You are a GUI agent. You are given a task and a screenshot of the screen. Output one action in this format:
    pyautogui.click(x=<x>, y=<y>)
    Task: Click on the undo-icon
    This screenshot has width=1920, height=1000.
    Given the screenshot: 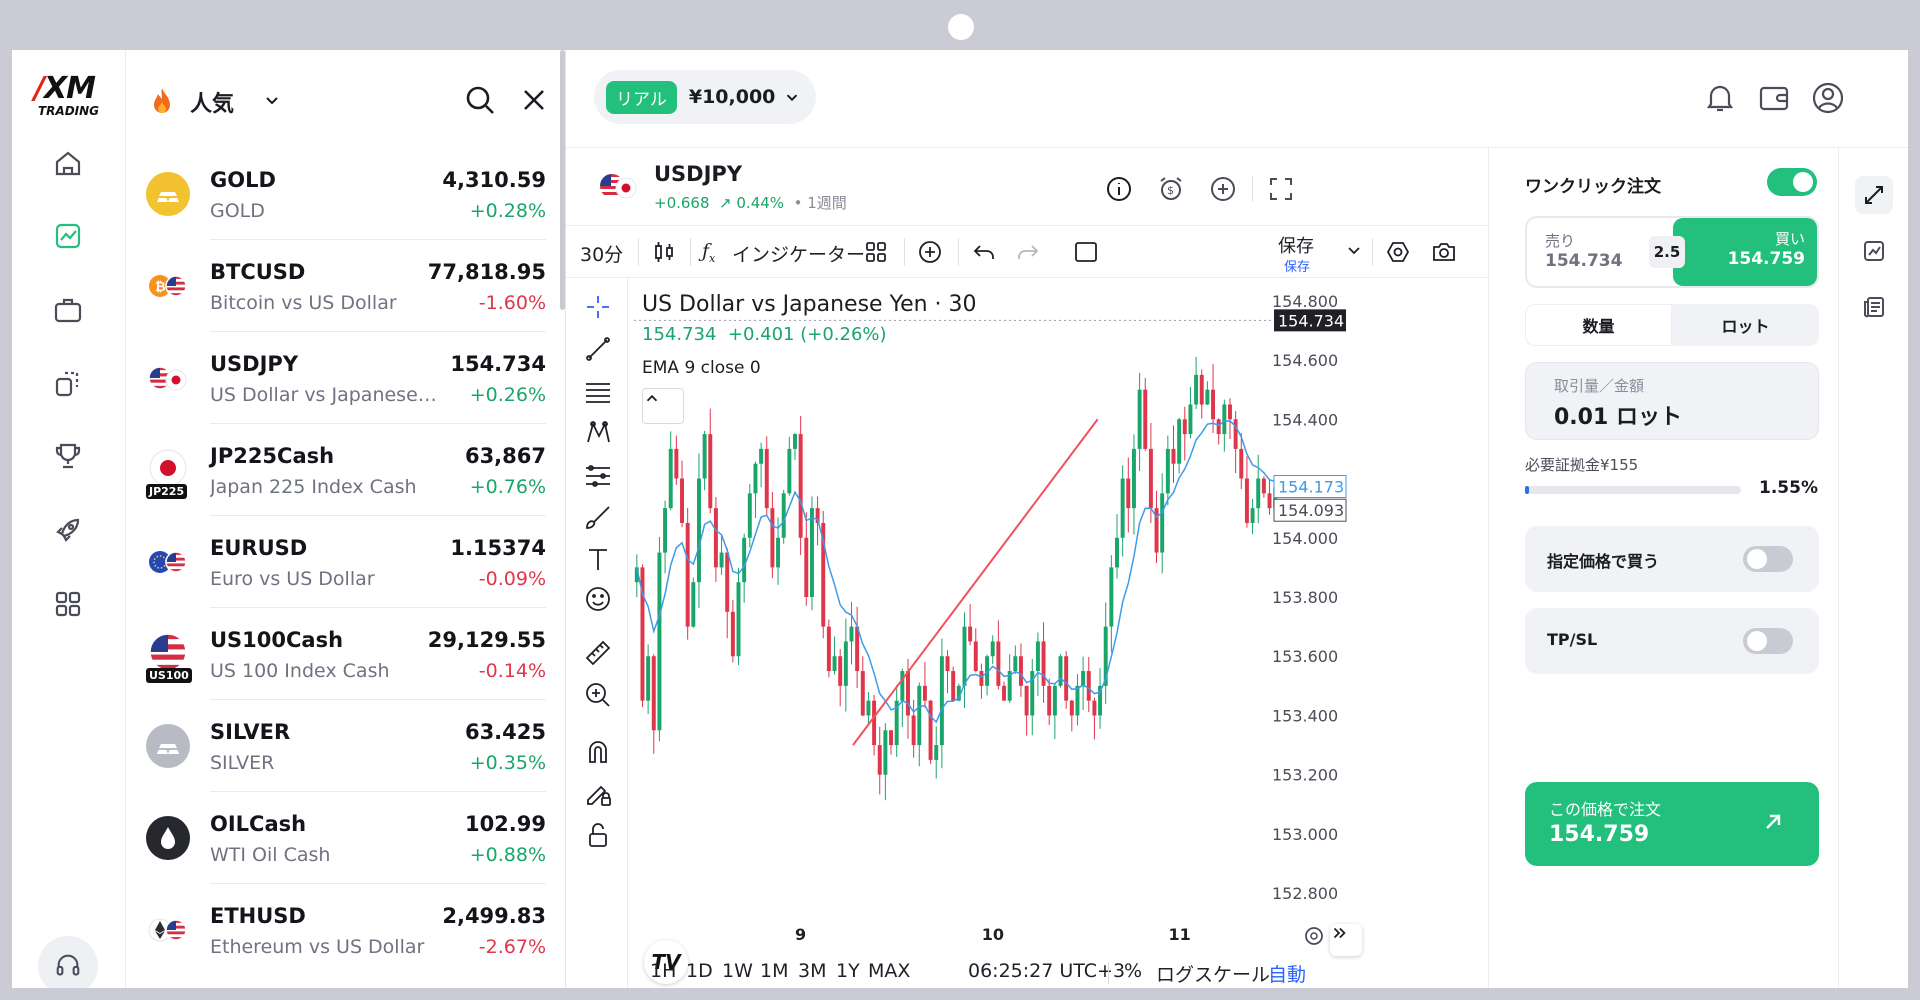 What is the action you would take?
    pyautogui.click(x=984, y=252)
    